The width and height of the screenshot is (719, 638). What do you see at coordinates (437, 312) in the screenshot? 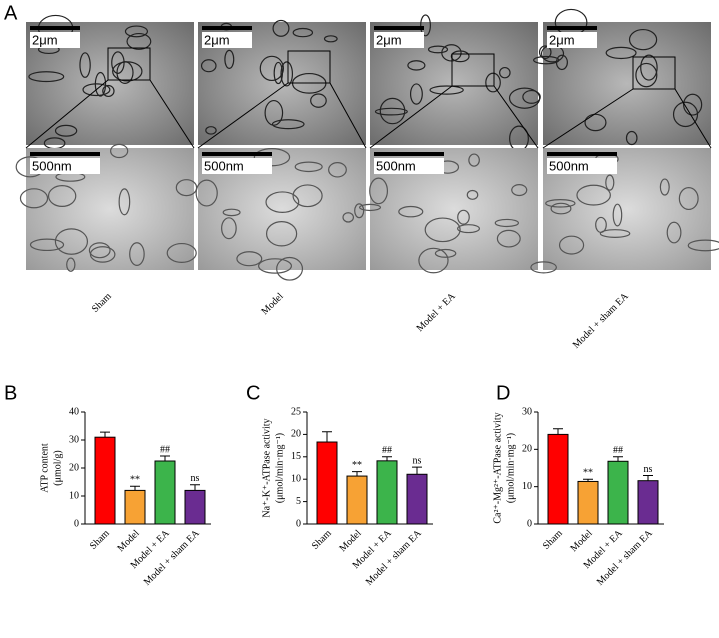
I see `group-label: Model + EA` at bounding box center [437, 312].